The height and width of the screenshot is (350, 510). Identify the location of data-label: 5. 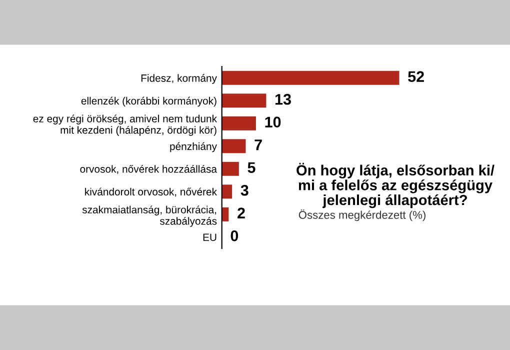
(252, 167).